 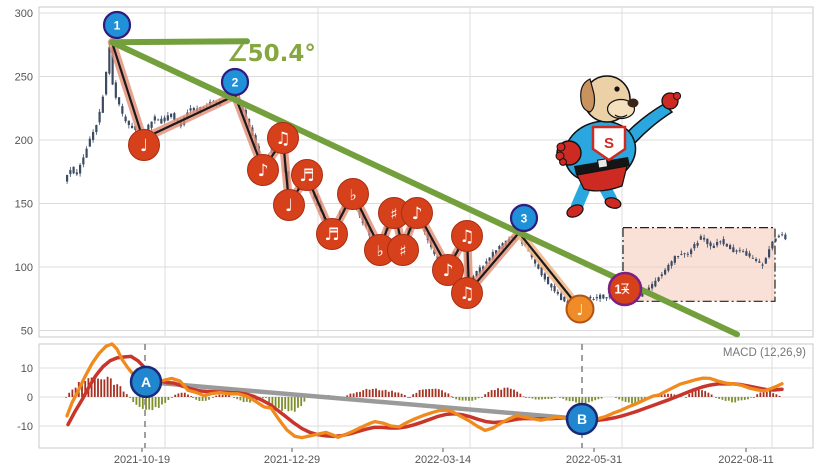 I want to click on date-axis-tick-label: 2022-05-31, so click(x=594, y=460).